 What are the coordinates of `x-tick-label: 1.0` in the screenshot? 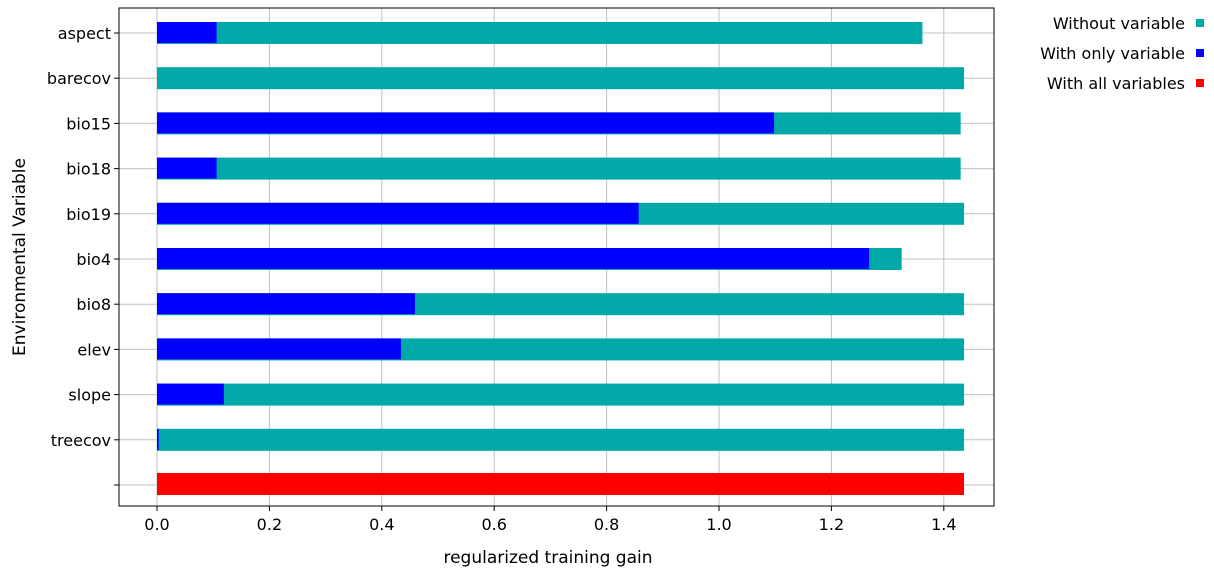 It's located at (718, 524).